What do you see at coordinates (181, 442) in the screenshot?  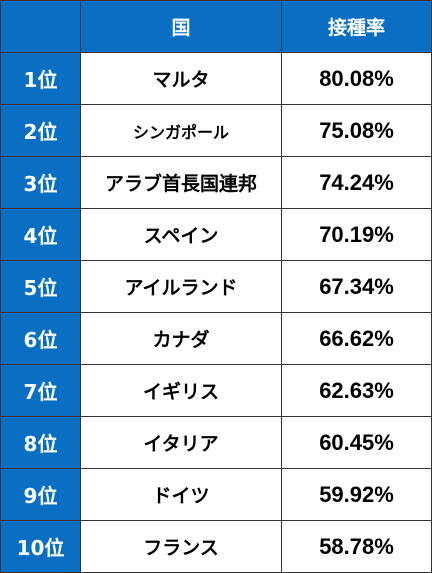 I see `country-cell: イタリア` at bounding box center [181, 442].